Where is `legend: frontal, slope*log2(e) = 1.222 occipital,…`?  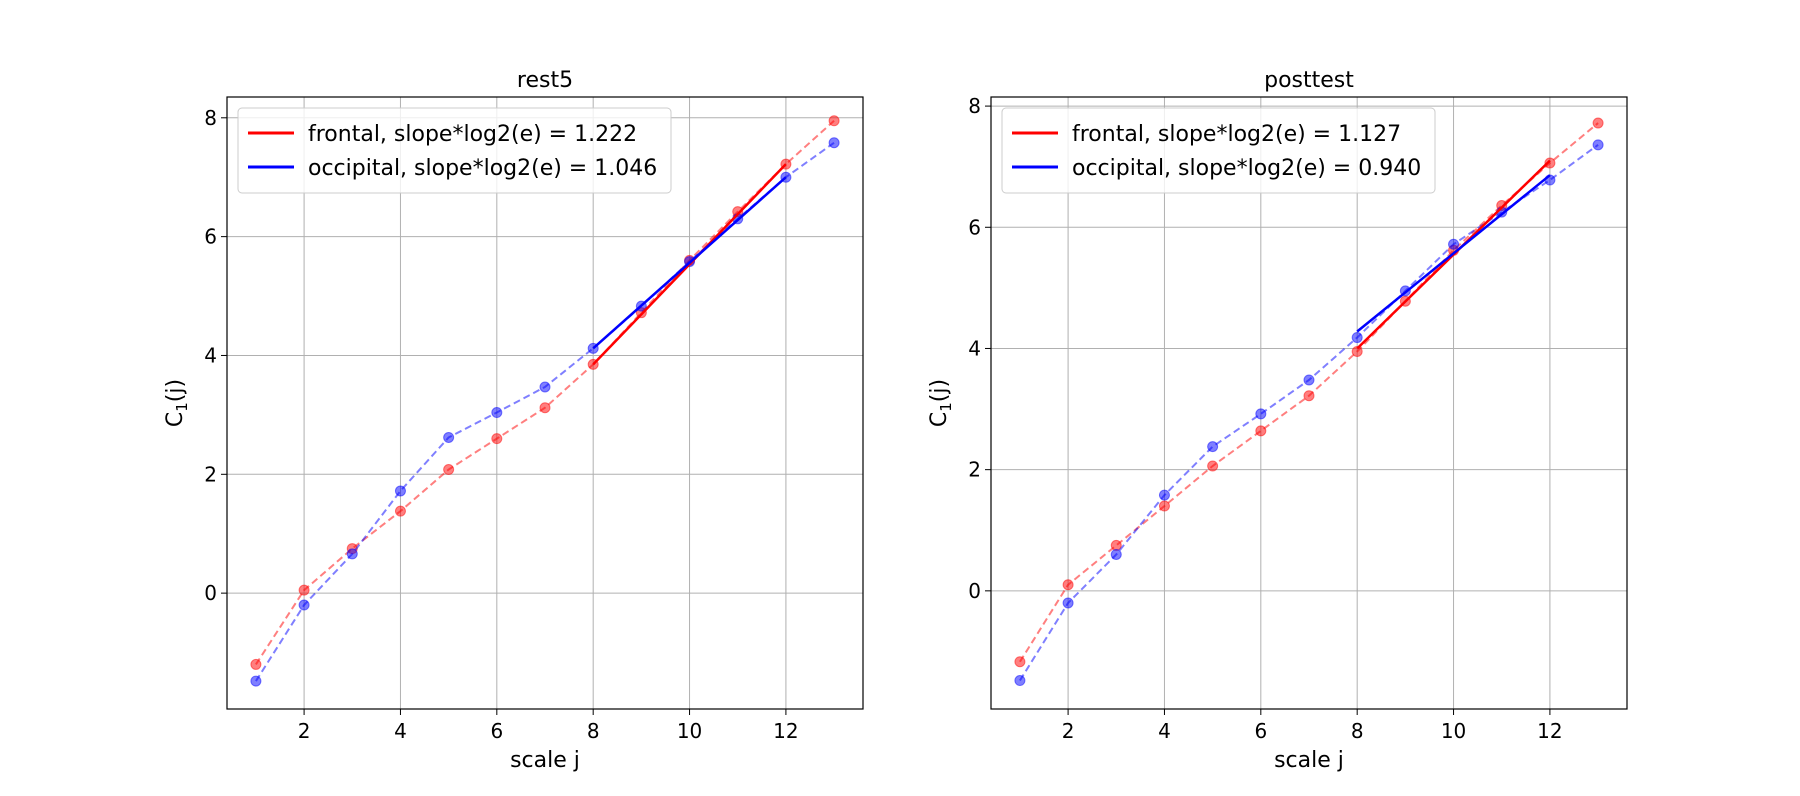
legend: frontal, slope*log2(e) = 1.222 occipital,… is located at coordinates (454, 150).